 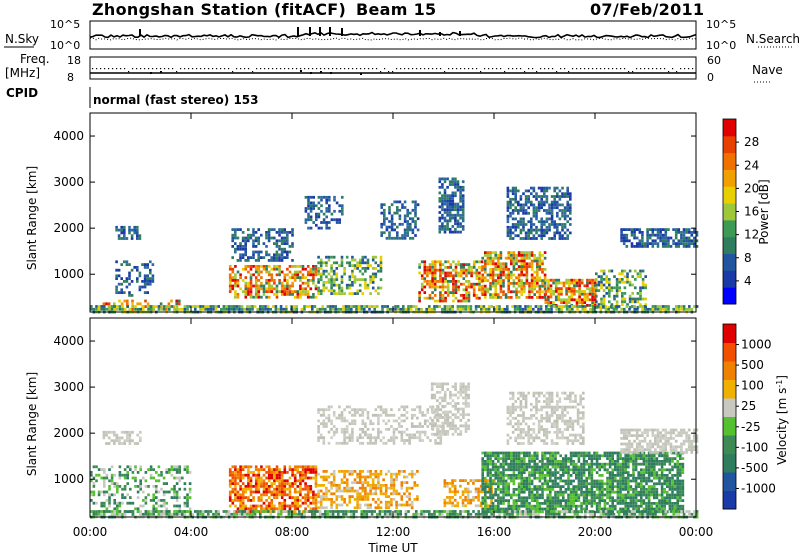 What do you see at coordinates (22, 39) in the screenshot?
I see `nsky-label: N.Sky` at bounding box center [22, 39].